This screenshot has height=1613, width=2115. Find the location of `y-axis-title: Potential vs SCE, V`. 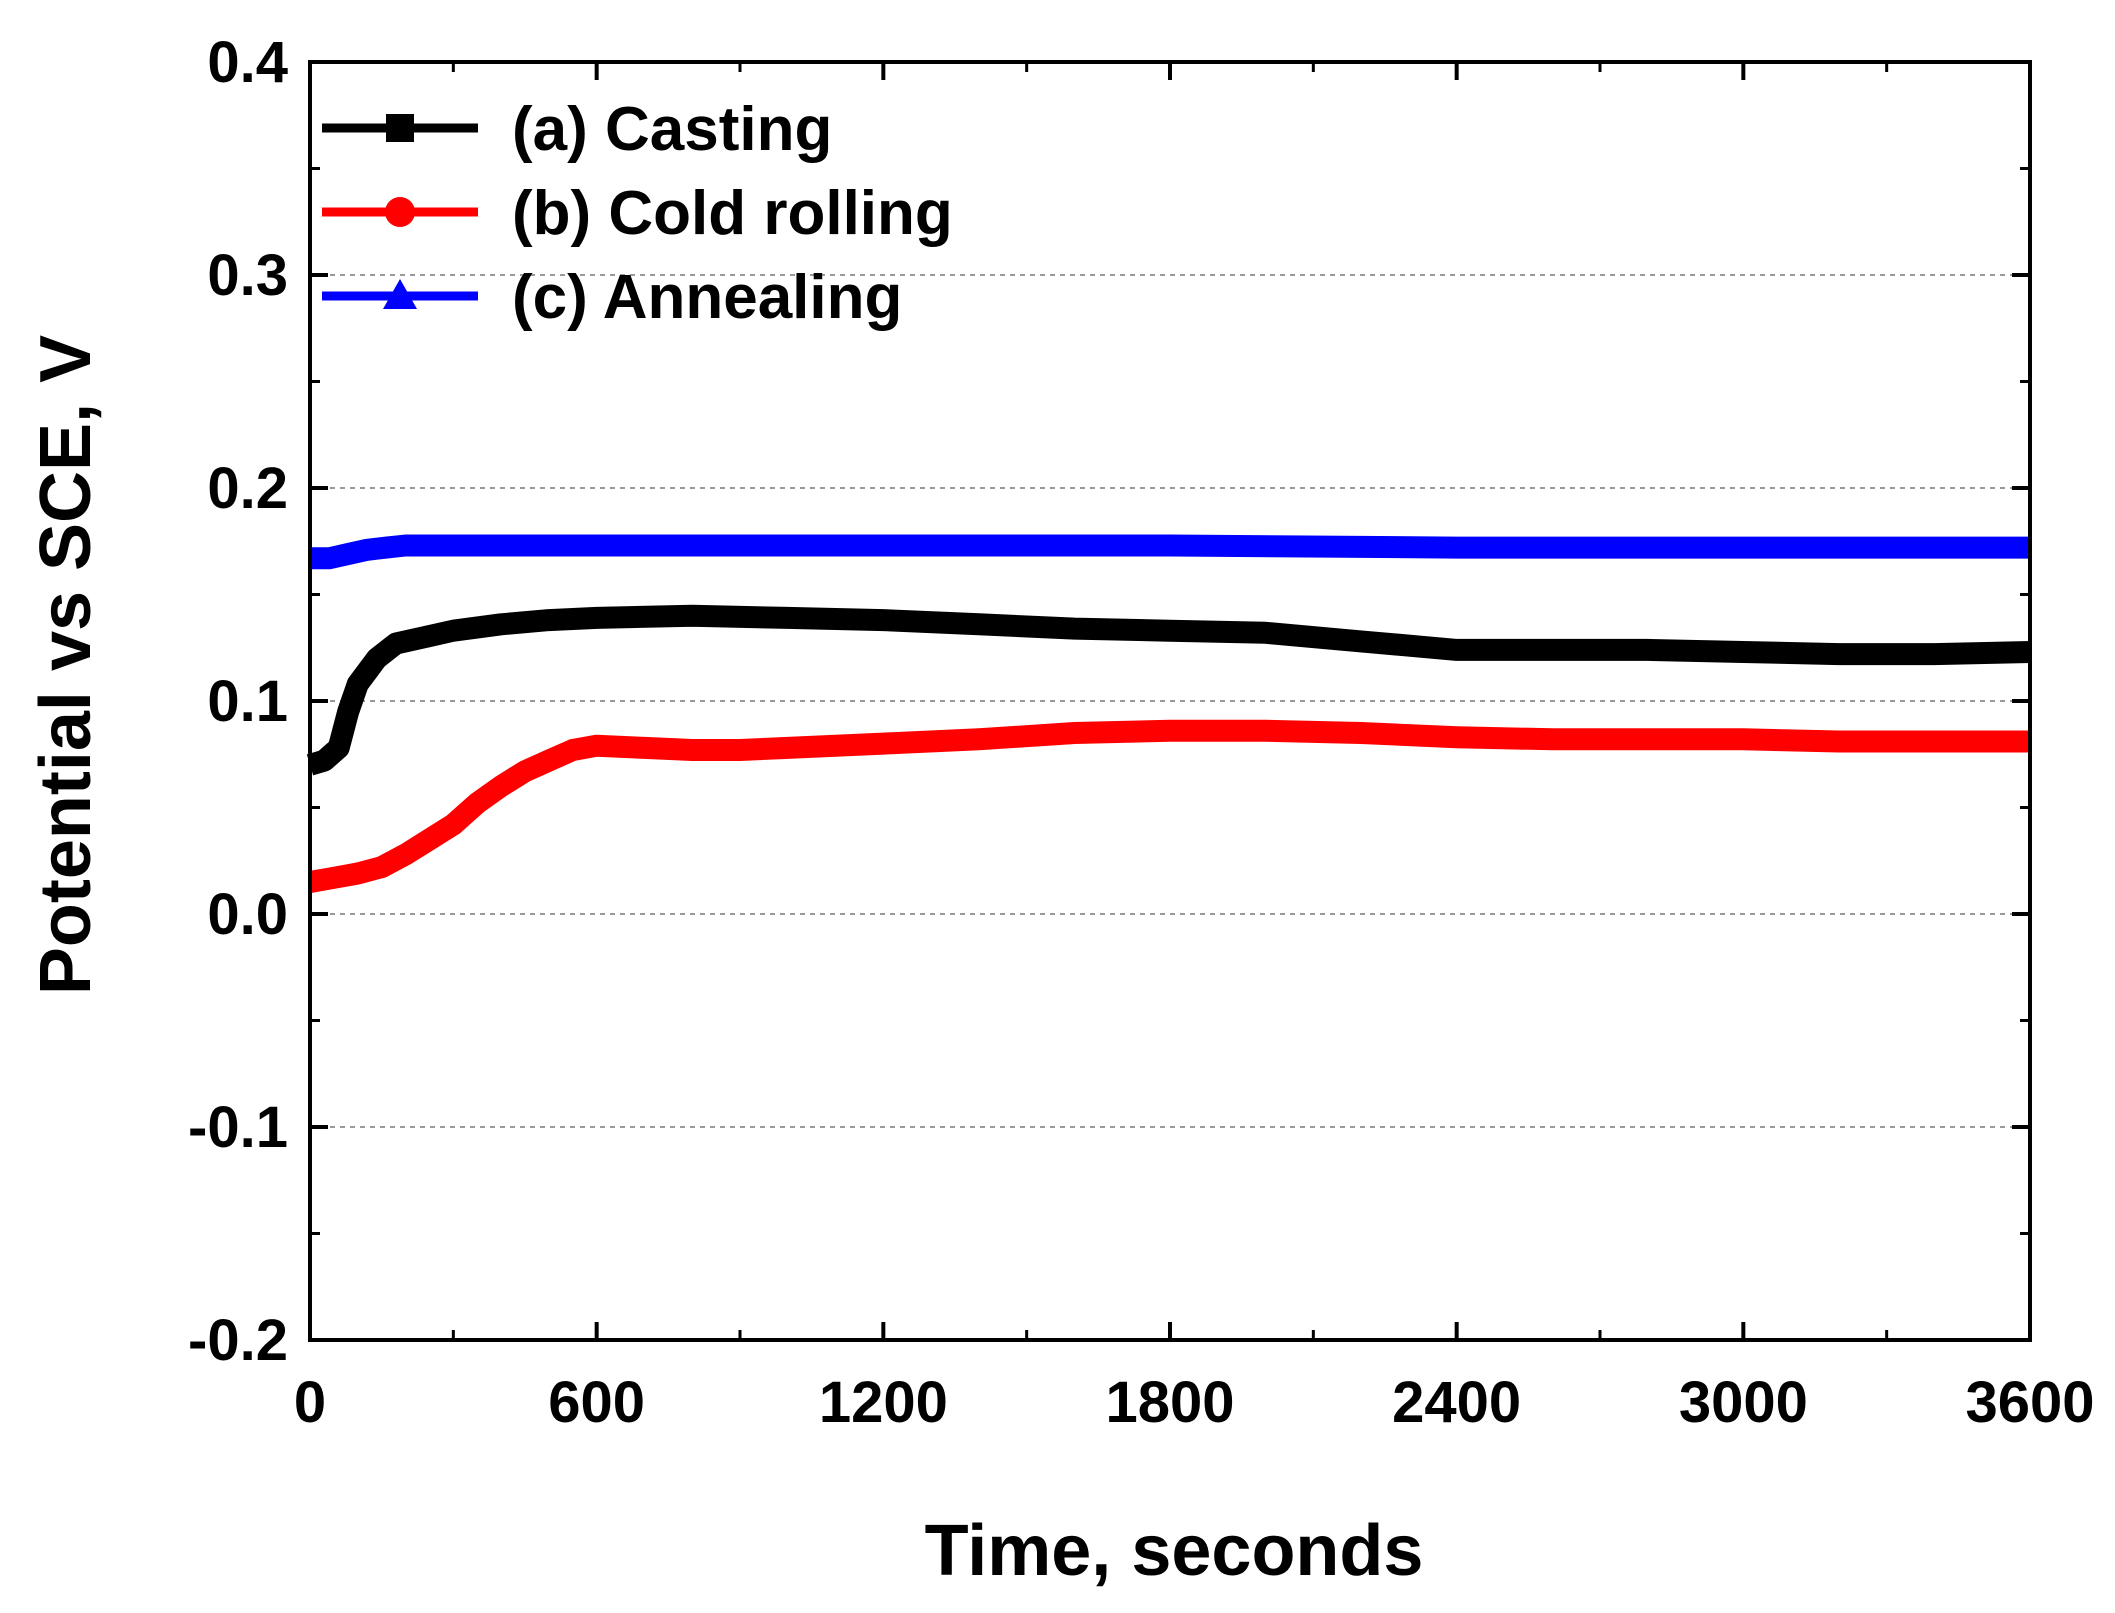

y-axis-title: Potential vs SCE, V is located at coordinates (66, 665).